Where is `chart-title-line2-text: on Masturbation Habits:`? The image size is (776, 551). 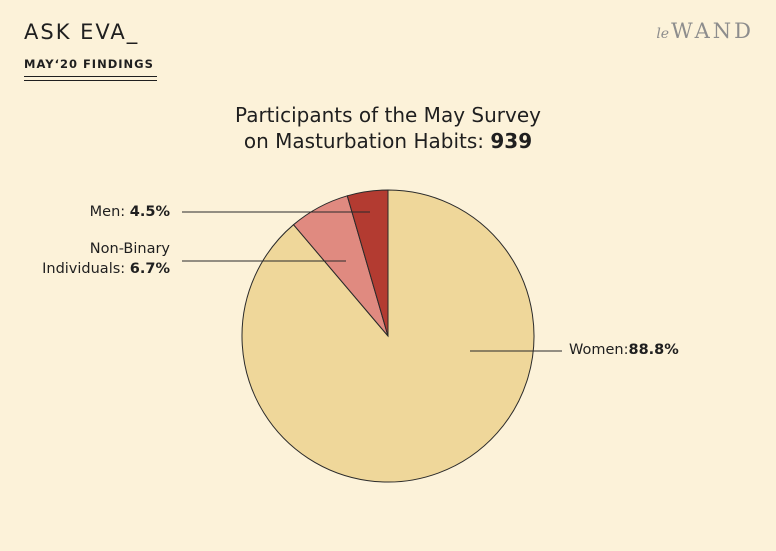
chart-title-line2-text: on Masturbation Habits: is located at coordinates (363, 141).